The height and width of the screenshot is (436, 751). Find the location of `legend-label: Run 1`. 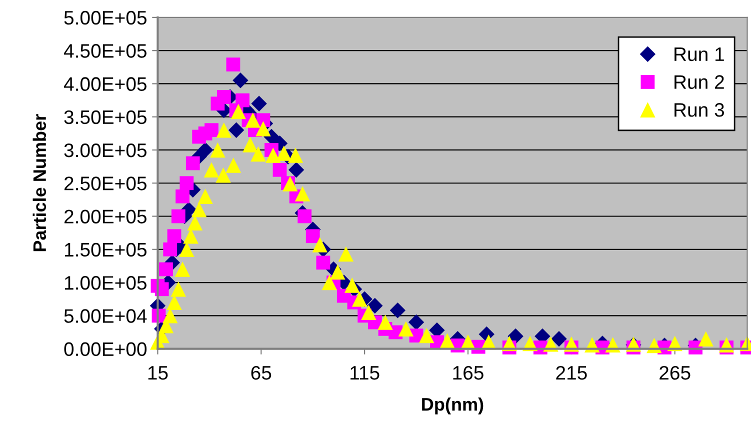

legend-label: Run 1 is located at coordinates (699, 55).